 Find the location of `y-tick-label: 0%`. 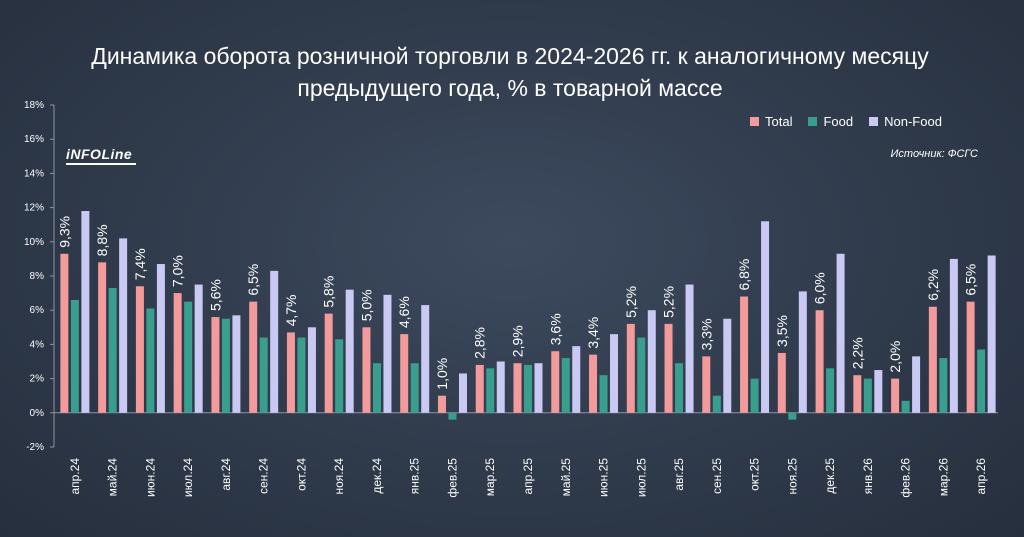

y-tick-label: 0% is located at coordinates (37, 413).